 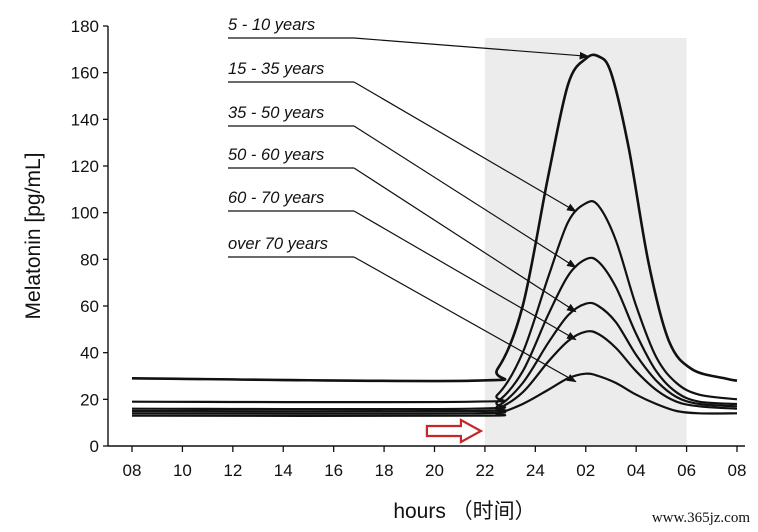 I want to click on y-axis-title: Melatonin [pg/mL], so click(x=33, y=236).